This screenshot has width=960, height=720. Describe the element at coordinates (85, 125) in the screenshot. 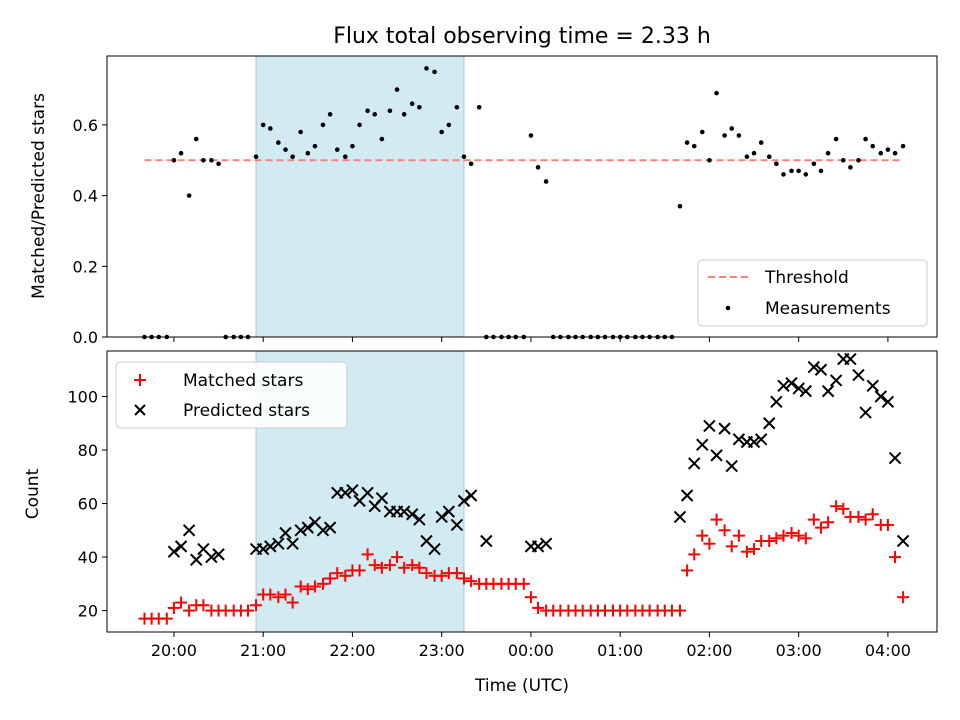

I see `top-y-tick-label: 0.6` at that location.